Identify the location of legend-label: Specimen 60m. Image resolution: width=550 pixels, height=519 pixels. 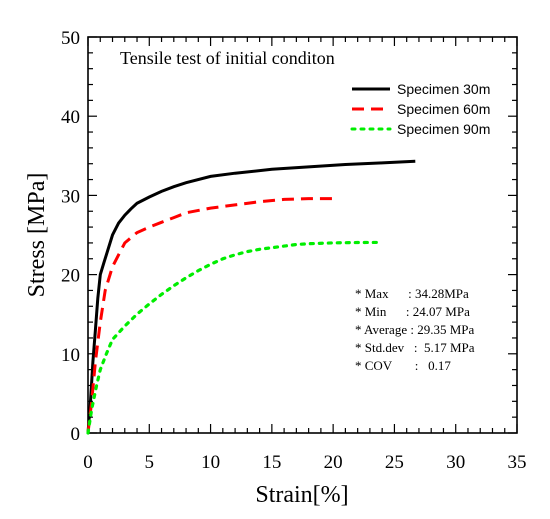
(443, 109).